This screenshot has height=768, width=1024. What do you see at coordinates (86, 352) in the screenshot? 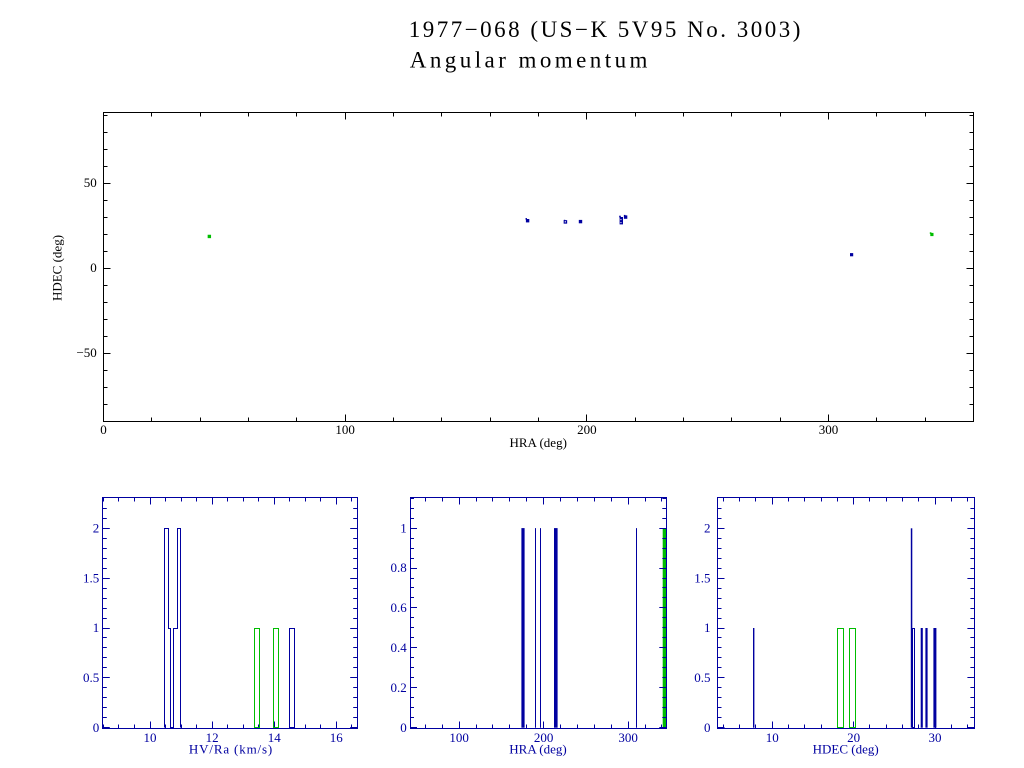
I see `svg-text: −50` at bounding box center [86, 352].